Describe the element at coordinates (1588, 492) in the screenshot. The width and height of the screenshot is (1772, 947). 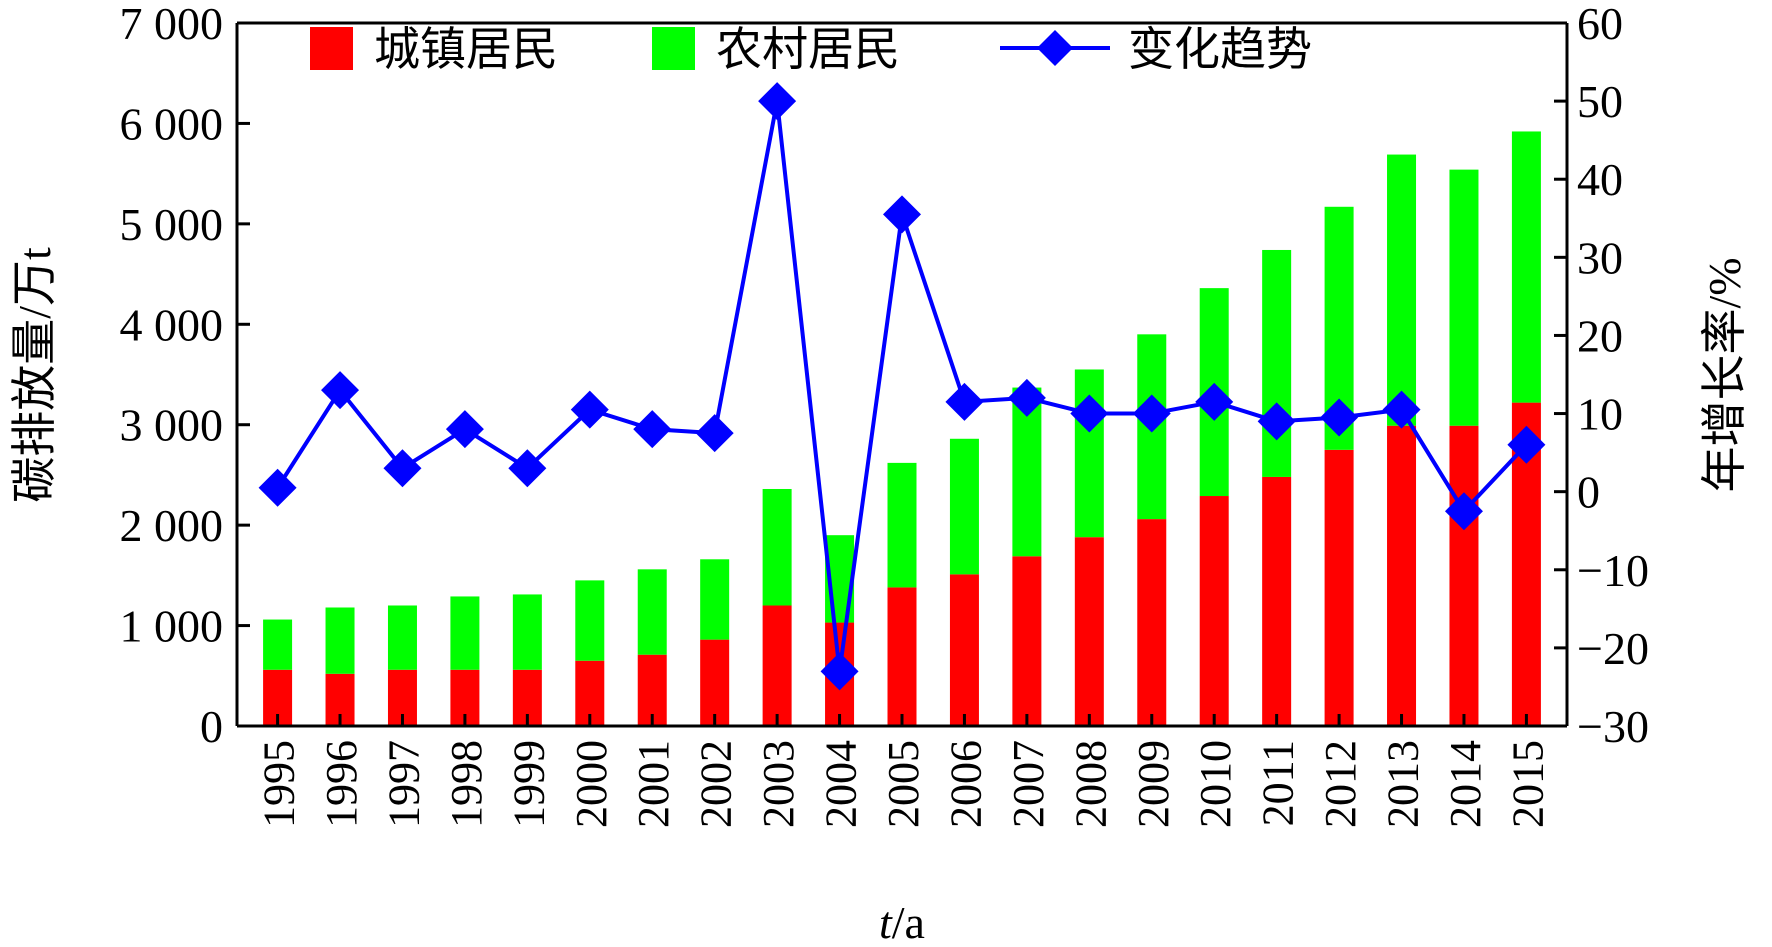
I see `right-tick-label: 0` at that location.